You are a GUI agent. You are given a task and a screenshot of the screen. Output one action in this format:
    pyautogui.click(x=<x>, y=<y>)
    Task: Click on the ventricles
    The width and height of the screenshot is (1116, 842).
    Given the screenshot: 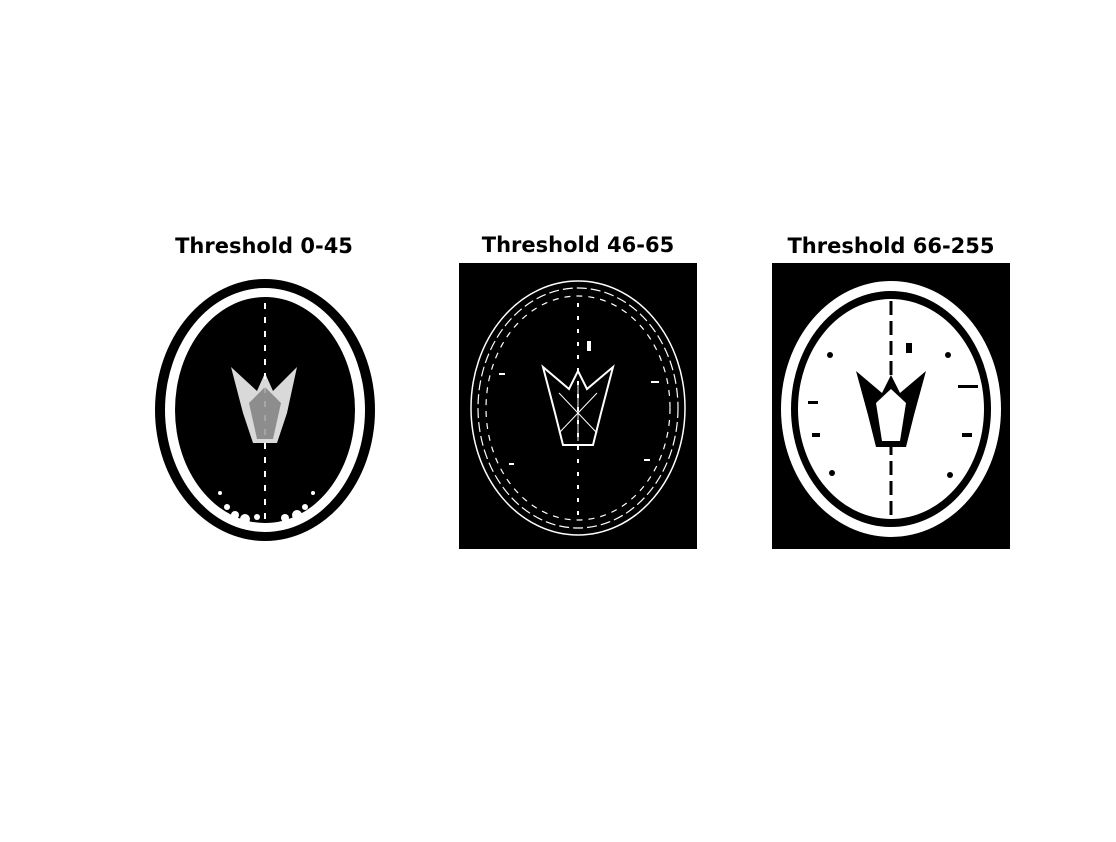 What is the action you would take?
    pyautogui.click(x=264, y=405)
    